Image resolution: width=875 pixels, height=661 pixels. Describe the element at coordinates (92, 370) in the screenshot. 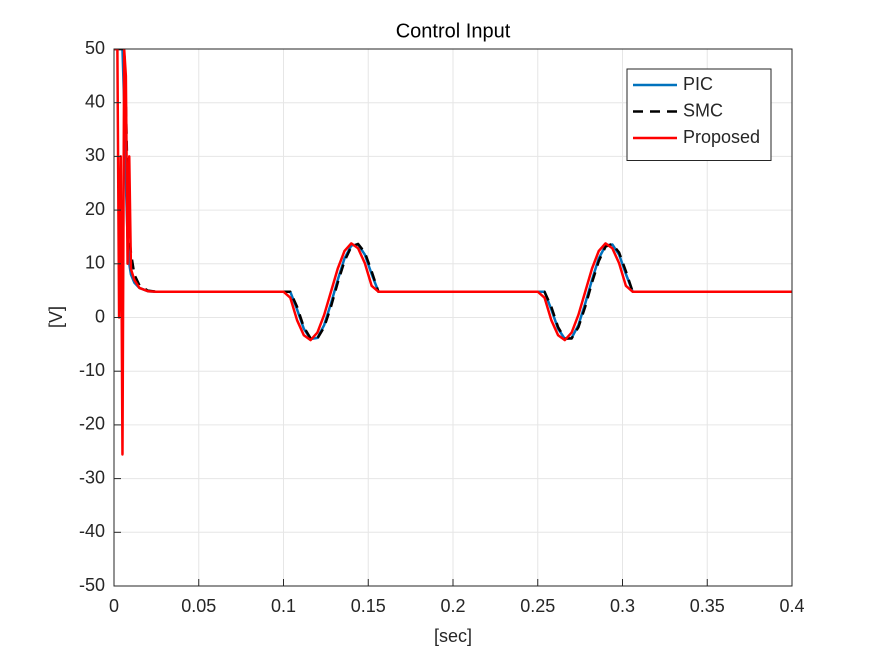

I see `y-tick-label: -10` at that location.